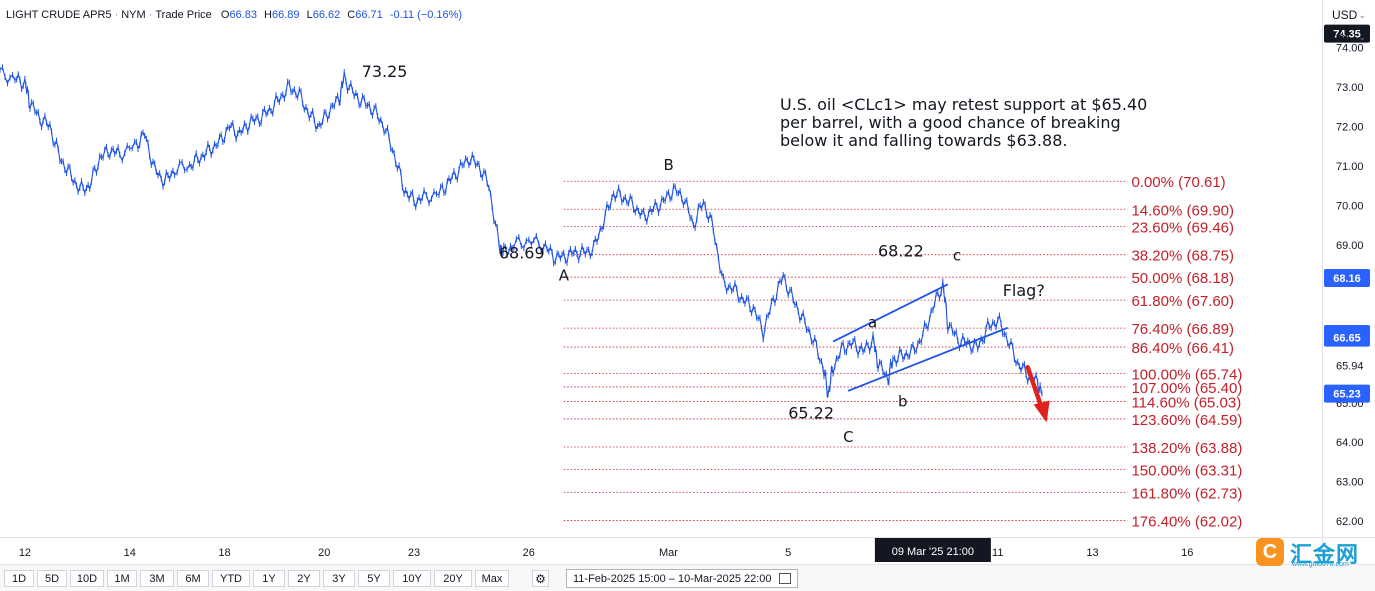 Image resolution: width=1375 pixels, height=591 pixels. What do you see at coordinates (374, 578) in the screenshot?
I see `timeframe-button-5y: 5Y` at bounding box center [374, 578].